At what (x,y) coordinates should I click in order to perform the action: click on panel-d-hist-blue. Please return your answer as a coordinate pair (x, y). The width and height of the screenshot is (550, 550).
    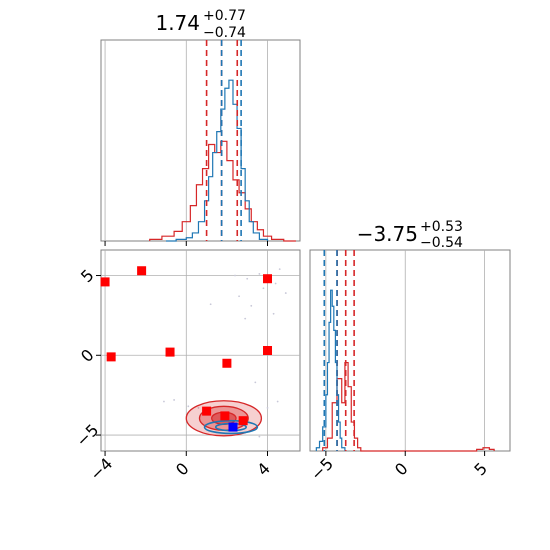
    Looking at the image, I should click on (330, 370).